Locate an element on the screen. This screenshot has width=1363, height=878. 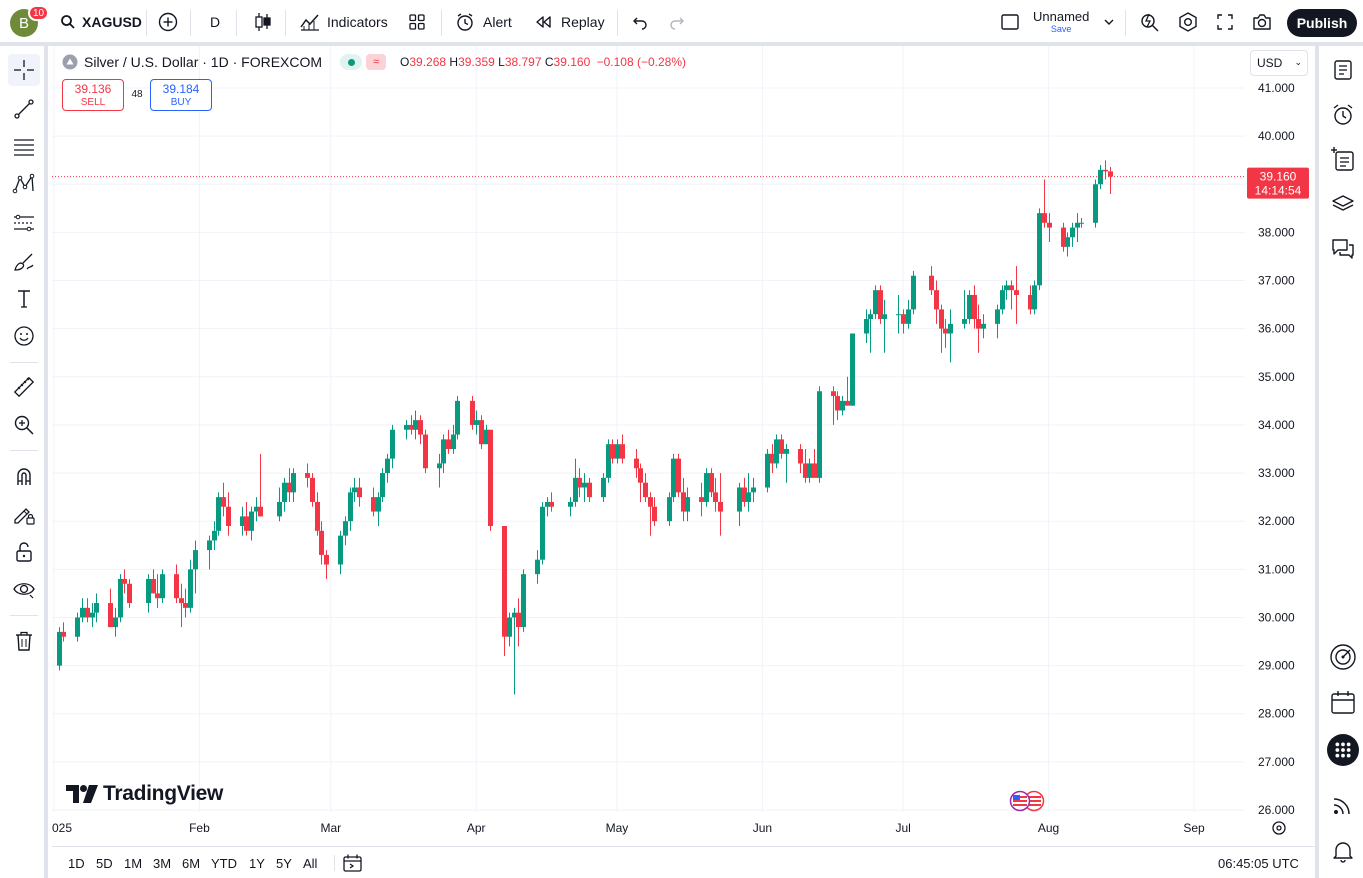
range-button-1y: 1Y is located at coordinates (257, 863).